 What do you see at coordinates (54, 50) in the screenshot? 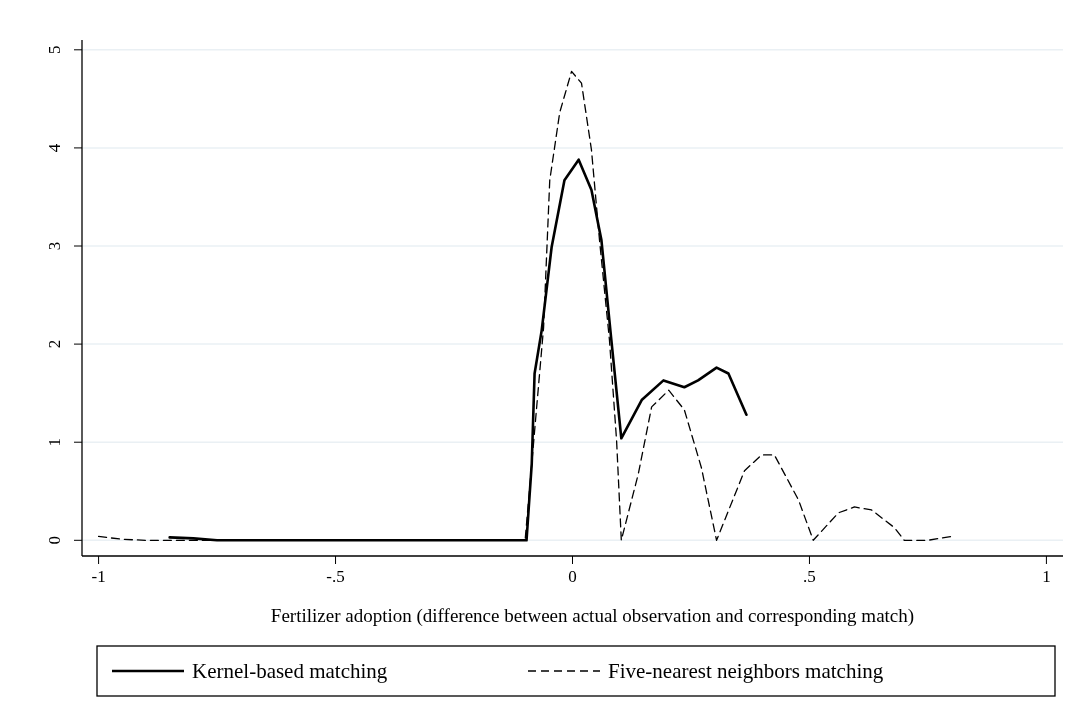
I see `y-tick-label: 5` at bounding box center [54, 50].